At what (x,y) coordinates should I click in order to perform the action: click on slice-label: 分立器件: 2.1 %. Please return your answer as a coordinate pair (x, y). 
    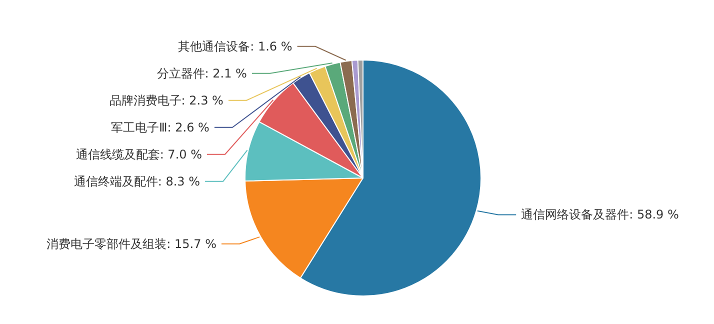
    Looking at the image, I should click on (201, 73).